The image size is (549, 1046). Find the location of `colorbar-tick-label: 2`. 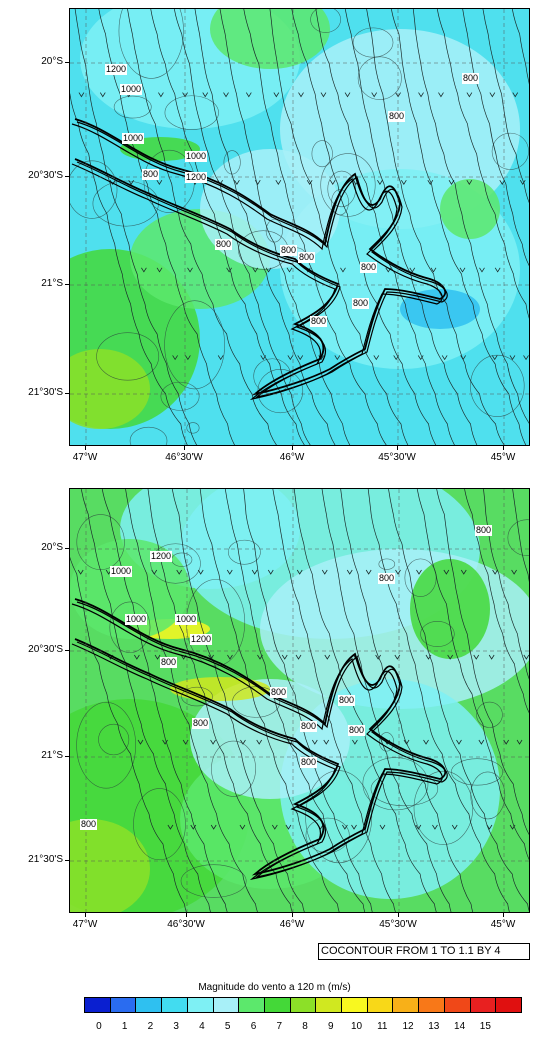

colorbar-tick-label: 2 is located at coordinates (150, 1026).